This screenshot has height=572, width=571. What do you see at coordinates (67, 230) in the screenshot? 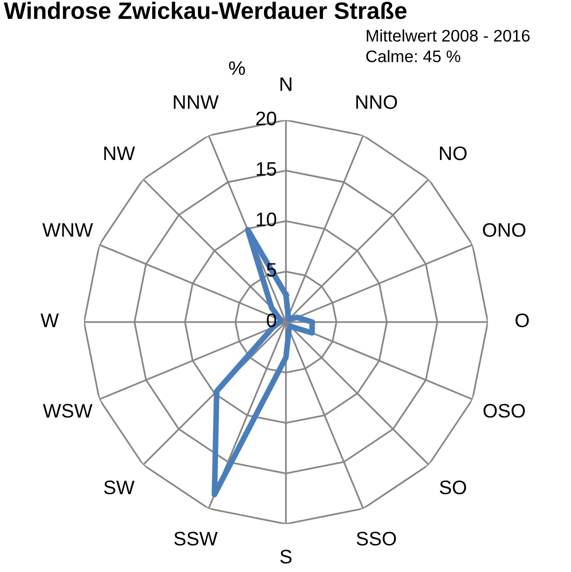
I see `spoke-label: WNW` at bounding box center [67, 230].